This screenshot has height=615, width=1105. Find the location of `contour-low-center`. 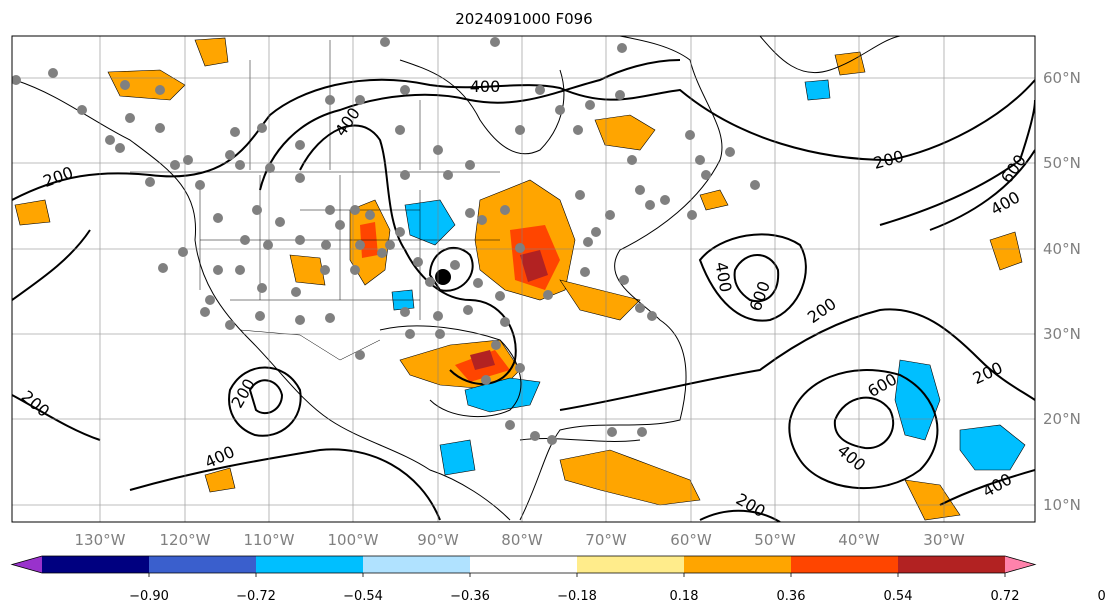

contour-low-center is located at coordinates (451, 269).